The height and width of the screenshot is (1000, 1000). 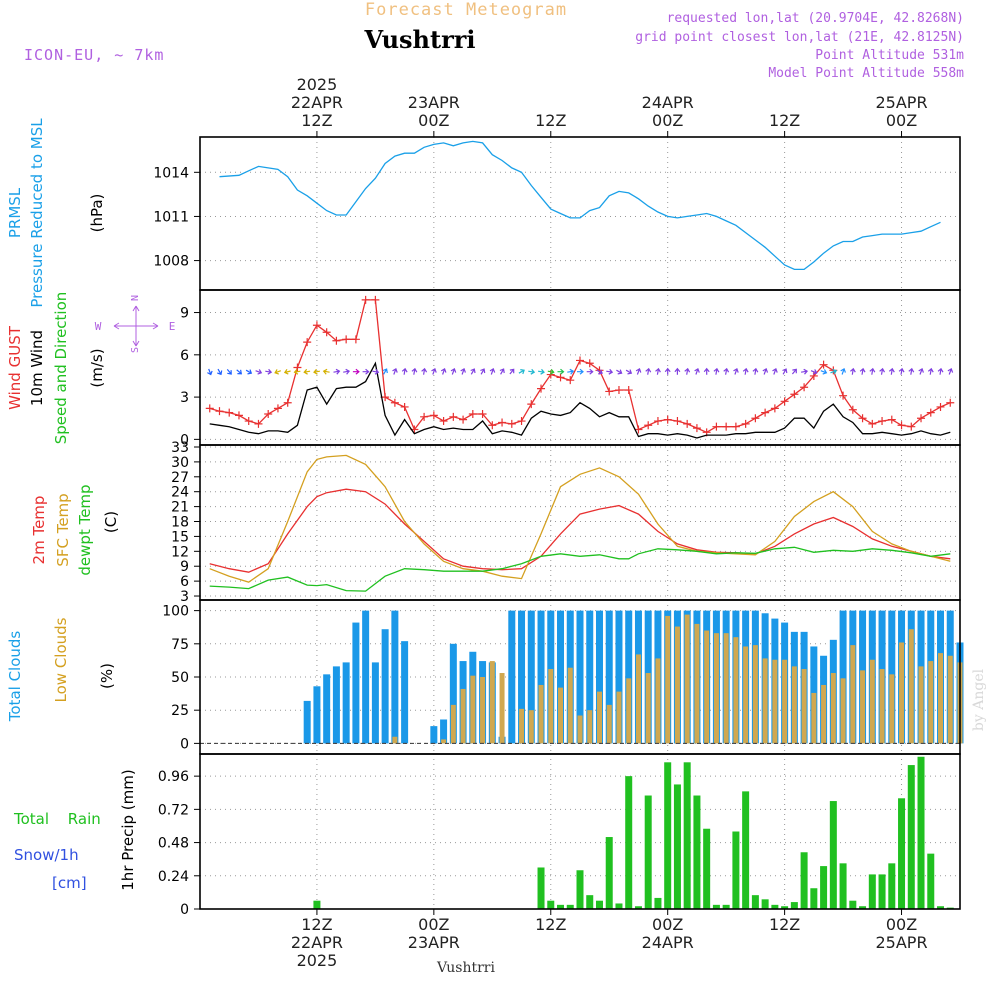 What do you see at coordinates (172, 326) in the screenshot?
I see `compass-e: E` at bounding box center [172, 326].